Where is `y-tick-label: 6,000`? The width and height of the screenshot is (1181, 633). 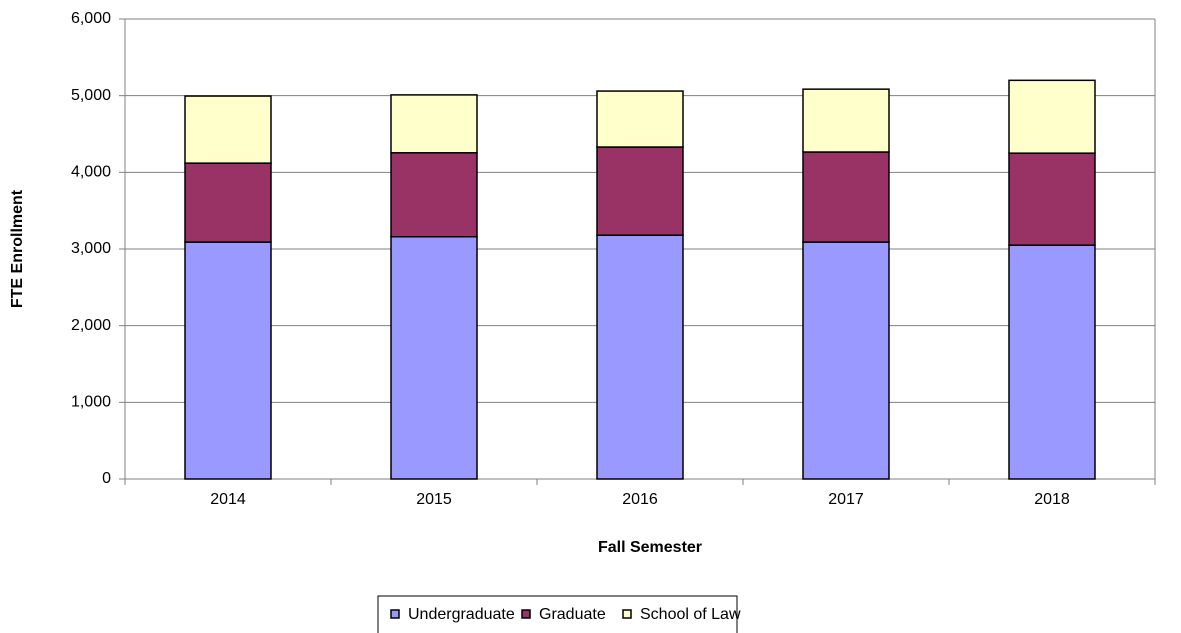 y-tick-label: 6,000 is located at coordinates (91, 18).